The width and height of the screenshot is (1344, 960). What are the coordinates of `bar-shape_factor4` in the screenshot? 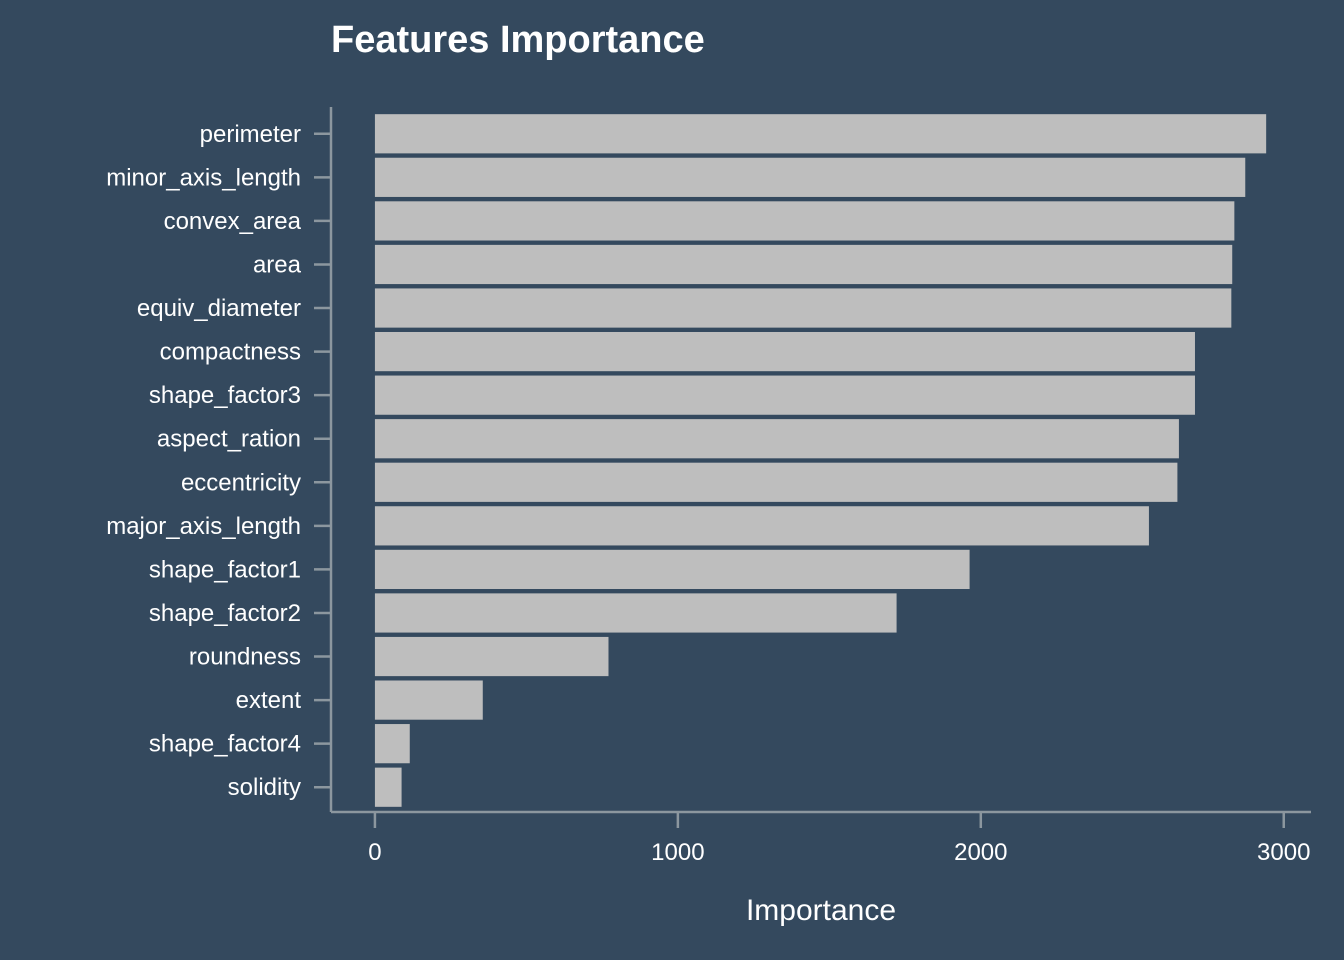 It's located at (392, 744).